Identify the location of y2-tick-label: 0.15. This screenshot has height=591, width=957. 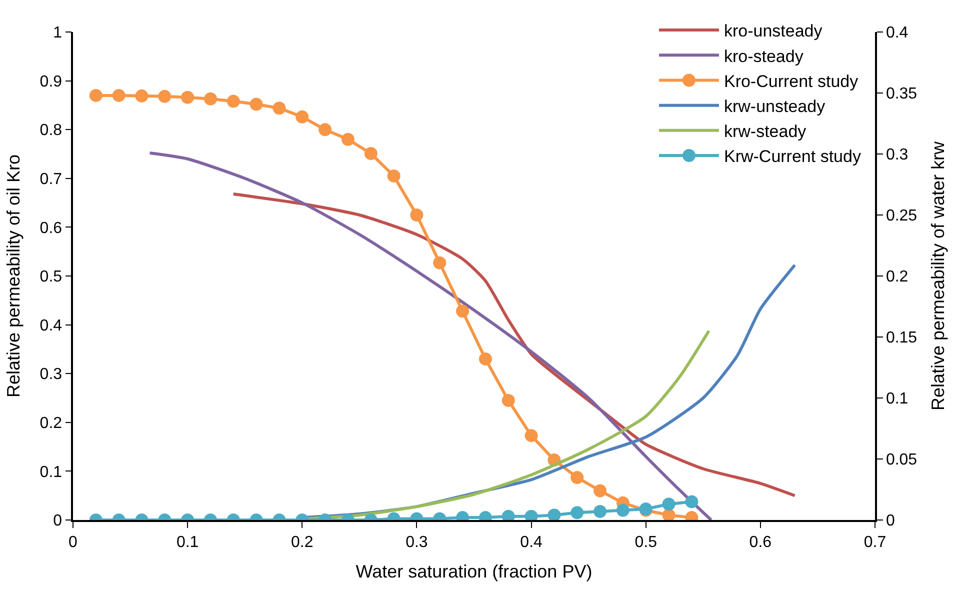
(902, 338).